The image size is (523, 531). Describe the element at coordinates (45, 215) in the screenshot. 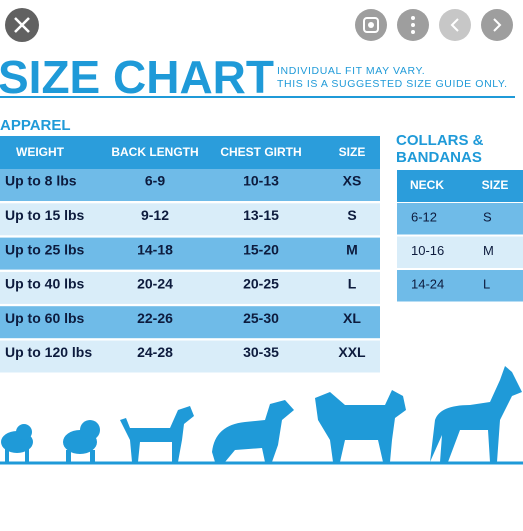

I see `table-cell: Up to 15 lbs` at that location.